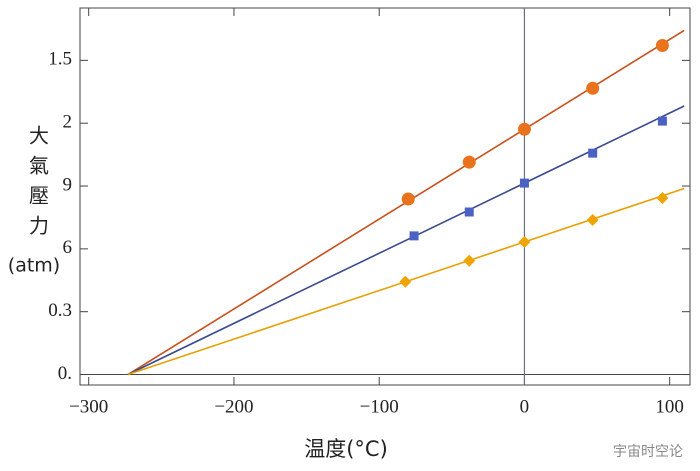  I want to click on y-tick-label: 0.3, so click(60, 310).